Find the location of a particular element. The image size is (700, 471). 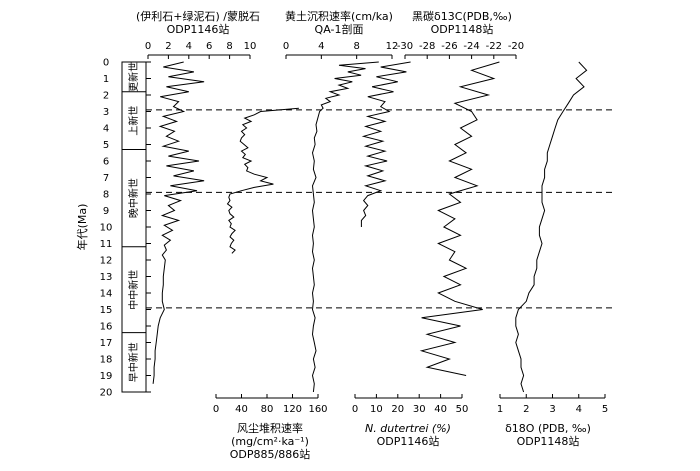

nd-tick-label: 0 is located at coordinates (355, 409).